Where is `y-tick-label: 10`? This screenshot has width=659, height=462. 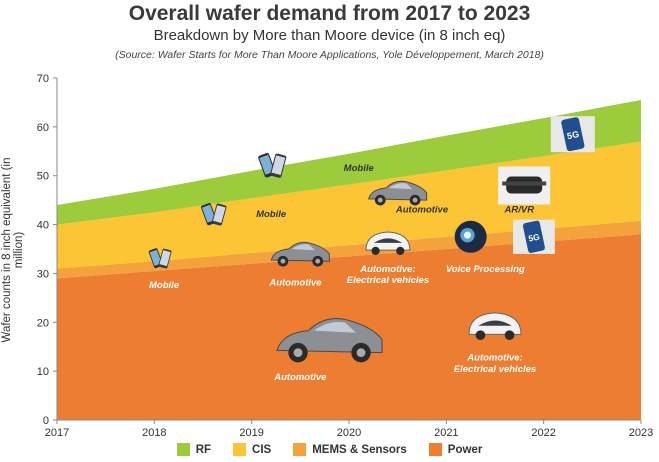
y-tick-label: 10 is located at coordinates (43, 372).